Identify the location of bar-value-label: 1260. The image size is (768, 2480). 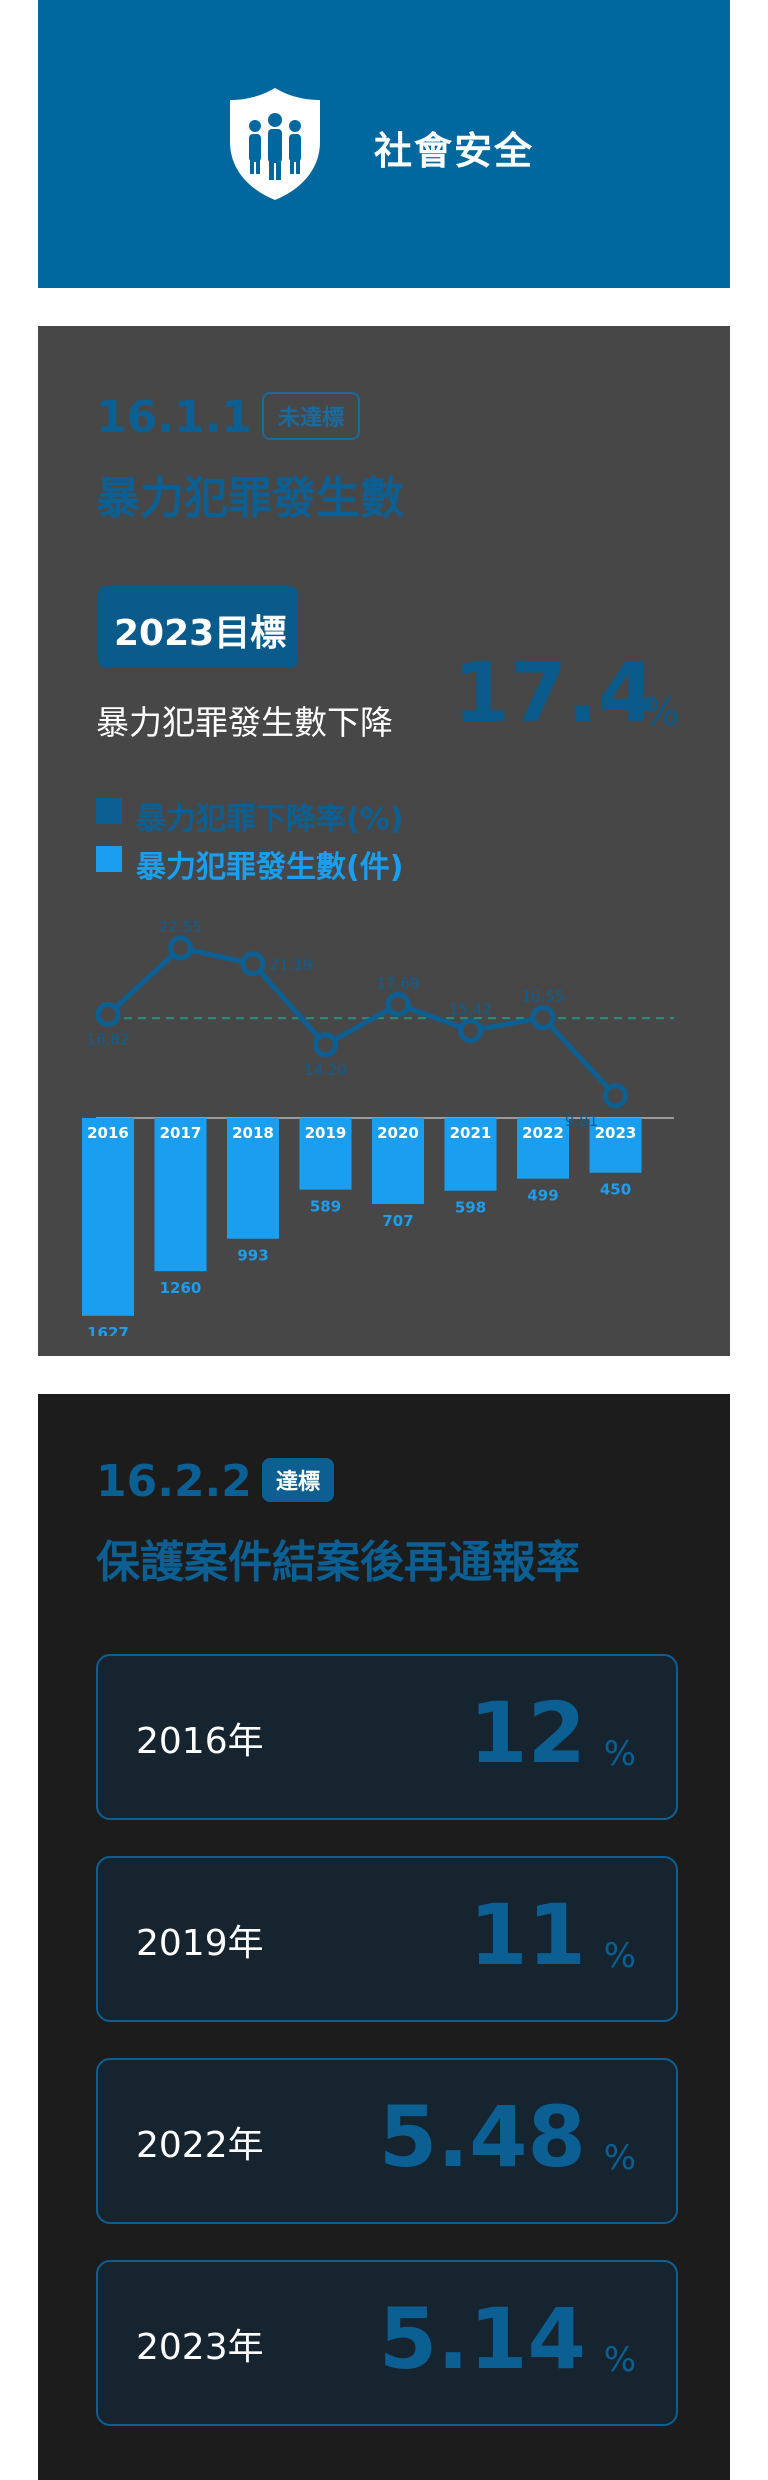
(181, 1288).